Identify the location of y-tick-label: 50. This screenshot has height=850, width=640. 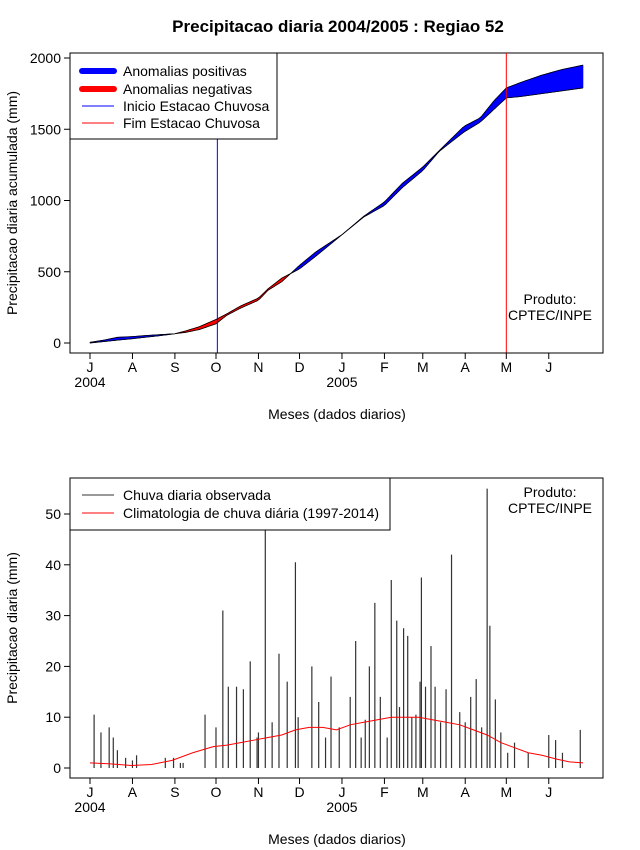
(53, 514).